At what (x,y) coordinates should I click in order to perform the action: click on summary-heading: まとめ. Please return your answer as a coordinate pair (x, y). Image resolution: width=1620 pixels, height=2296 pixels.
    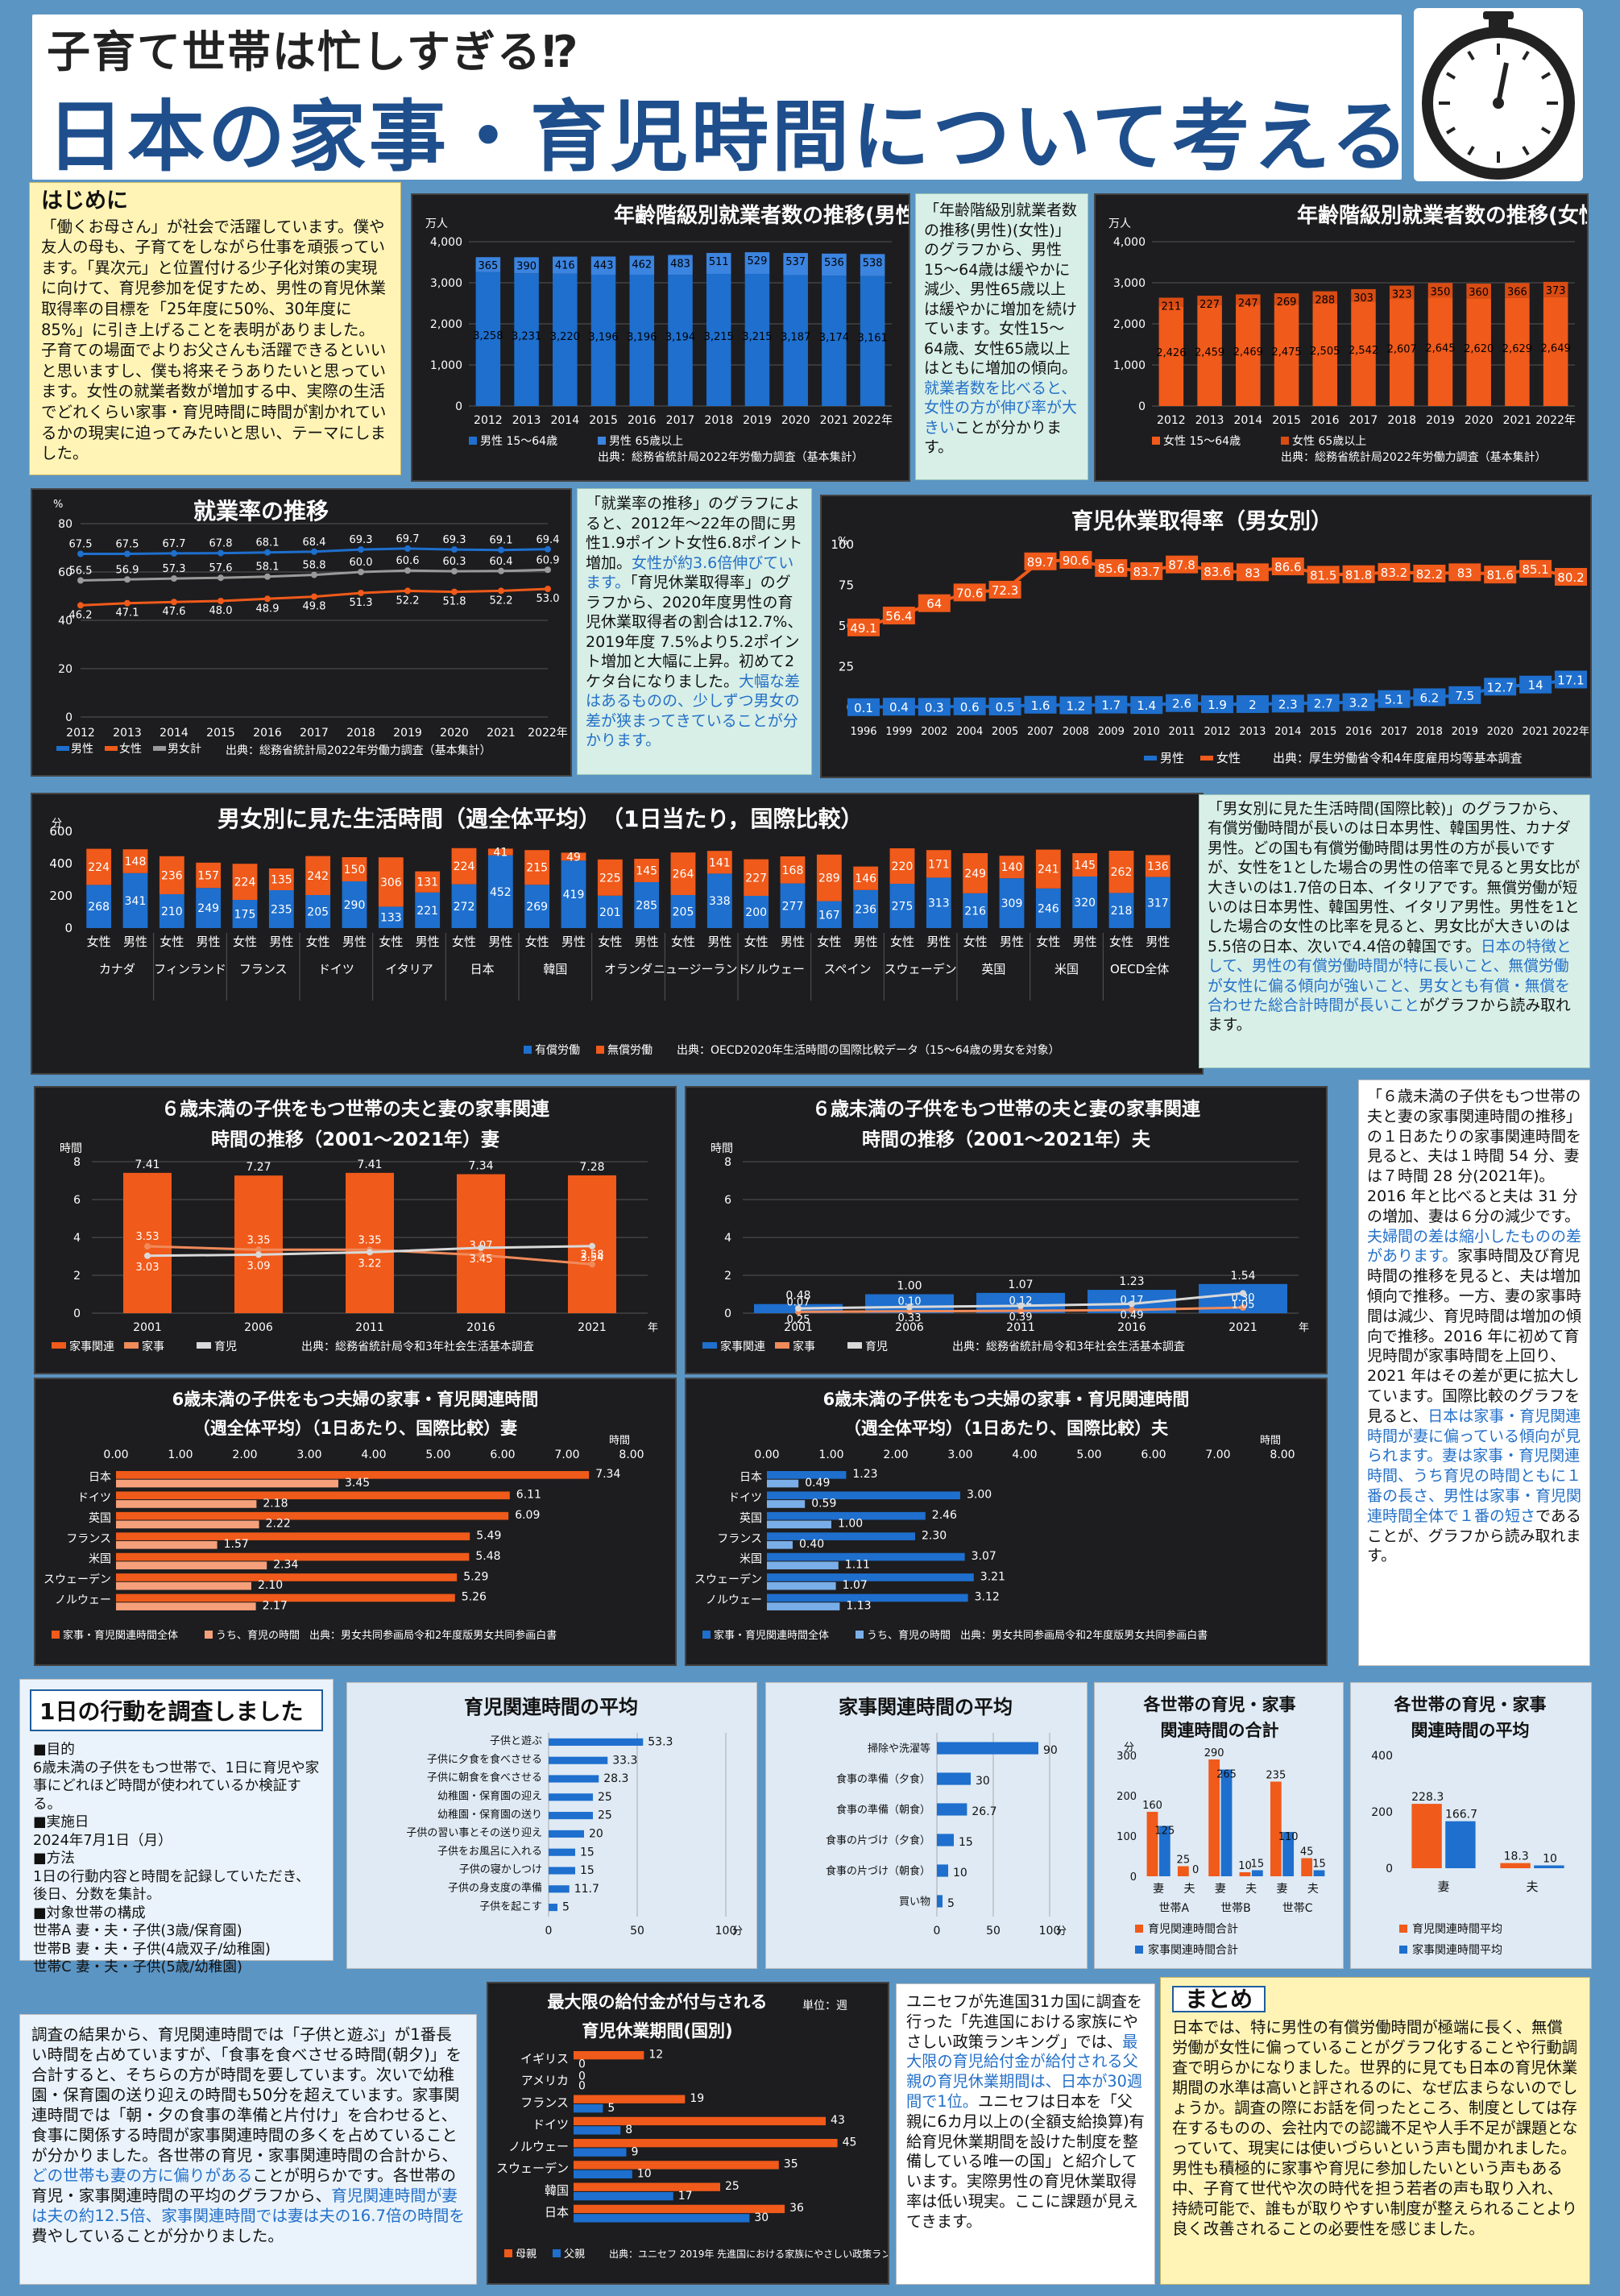
    Looking at the image, I should click on (1219, 1999).